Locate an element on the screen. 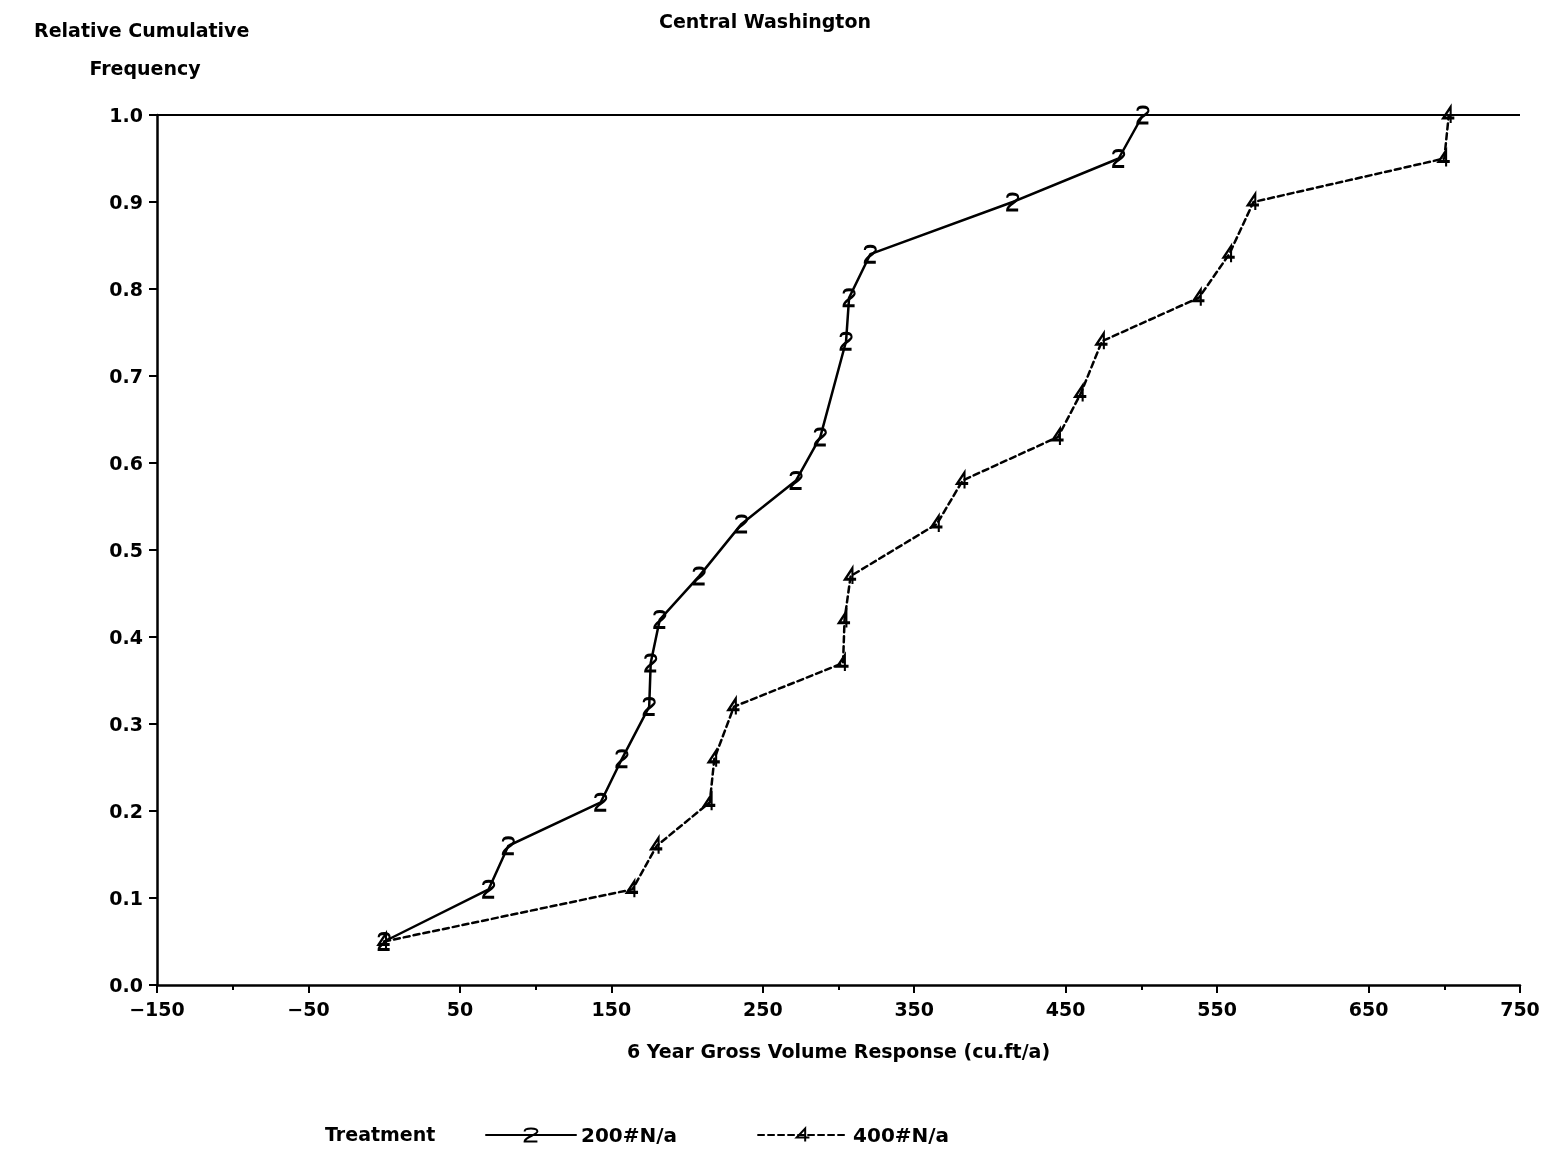 The height and width of the screenshot is (1154, 1547). x-tick-label: 250 is located at coordinates (762, 1008).